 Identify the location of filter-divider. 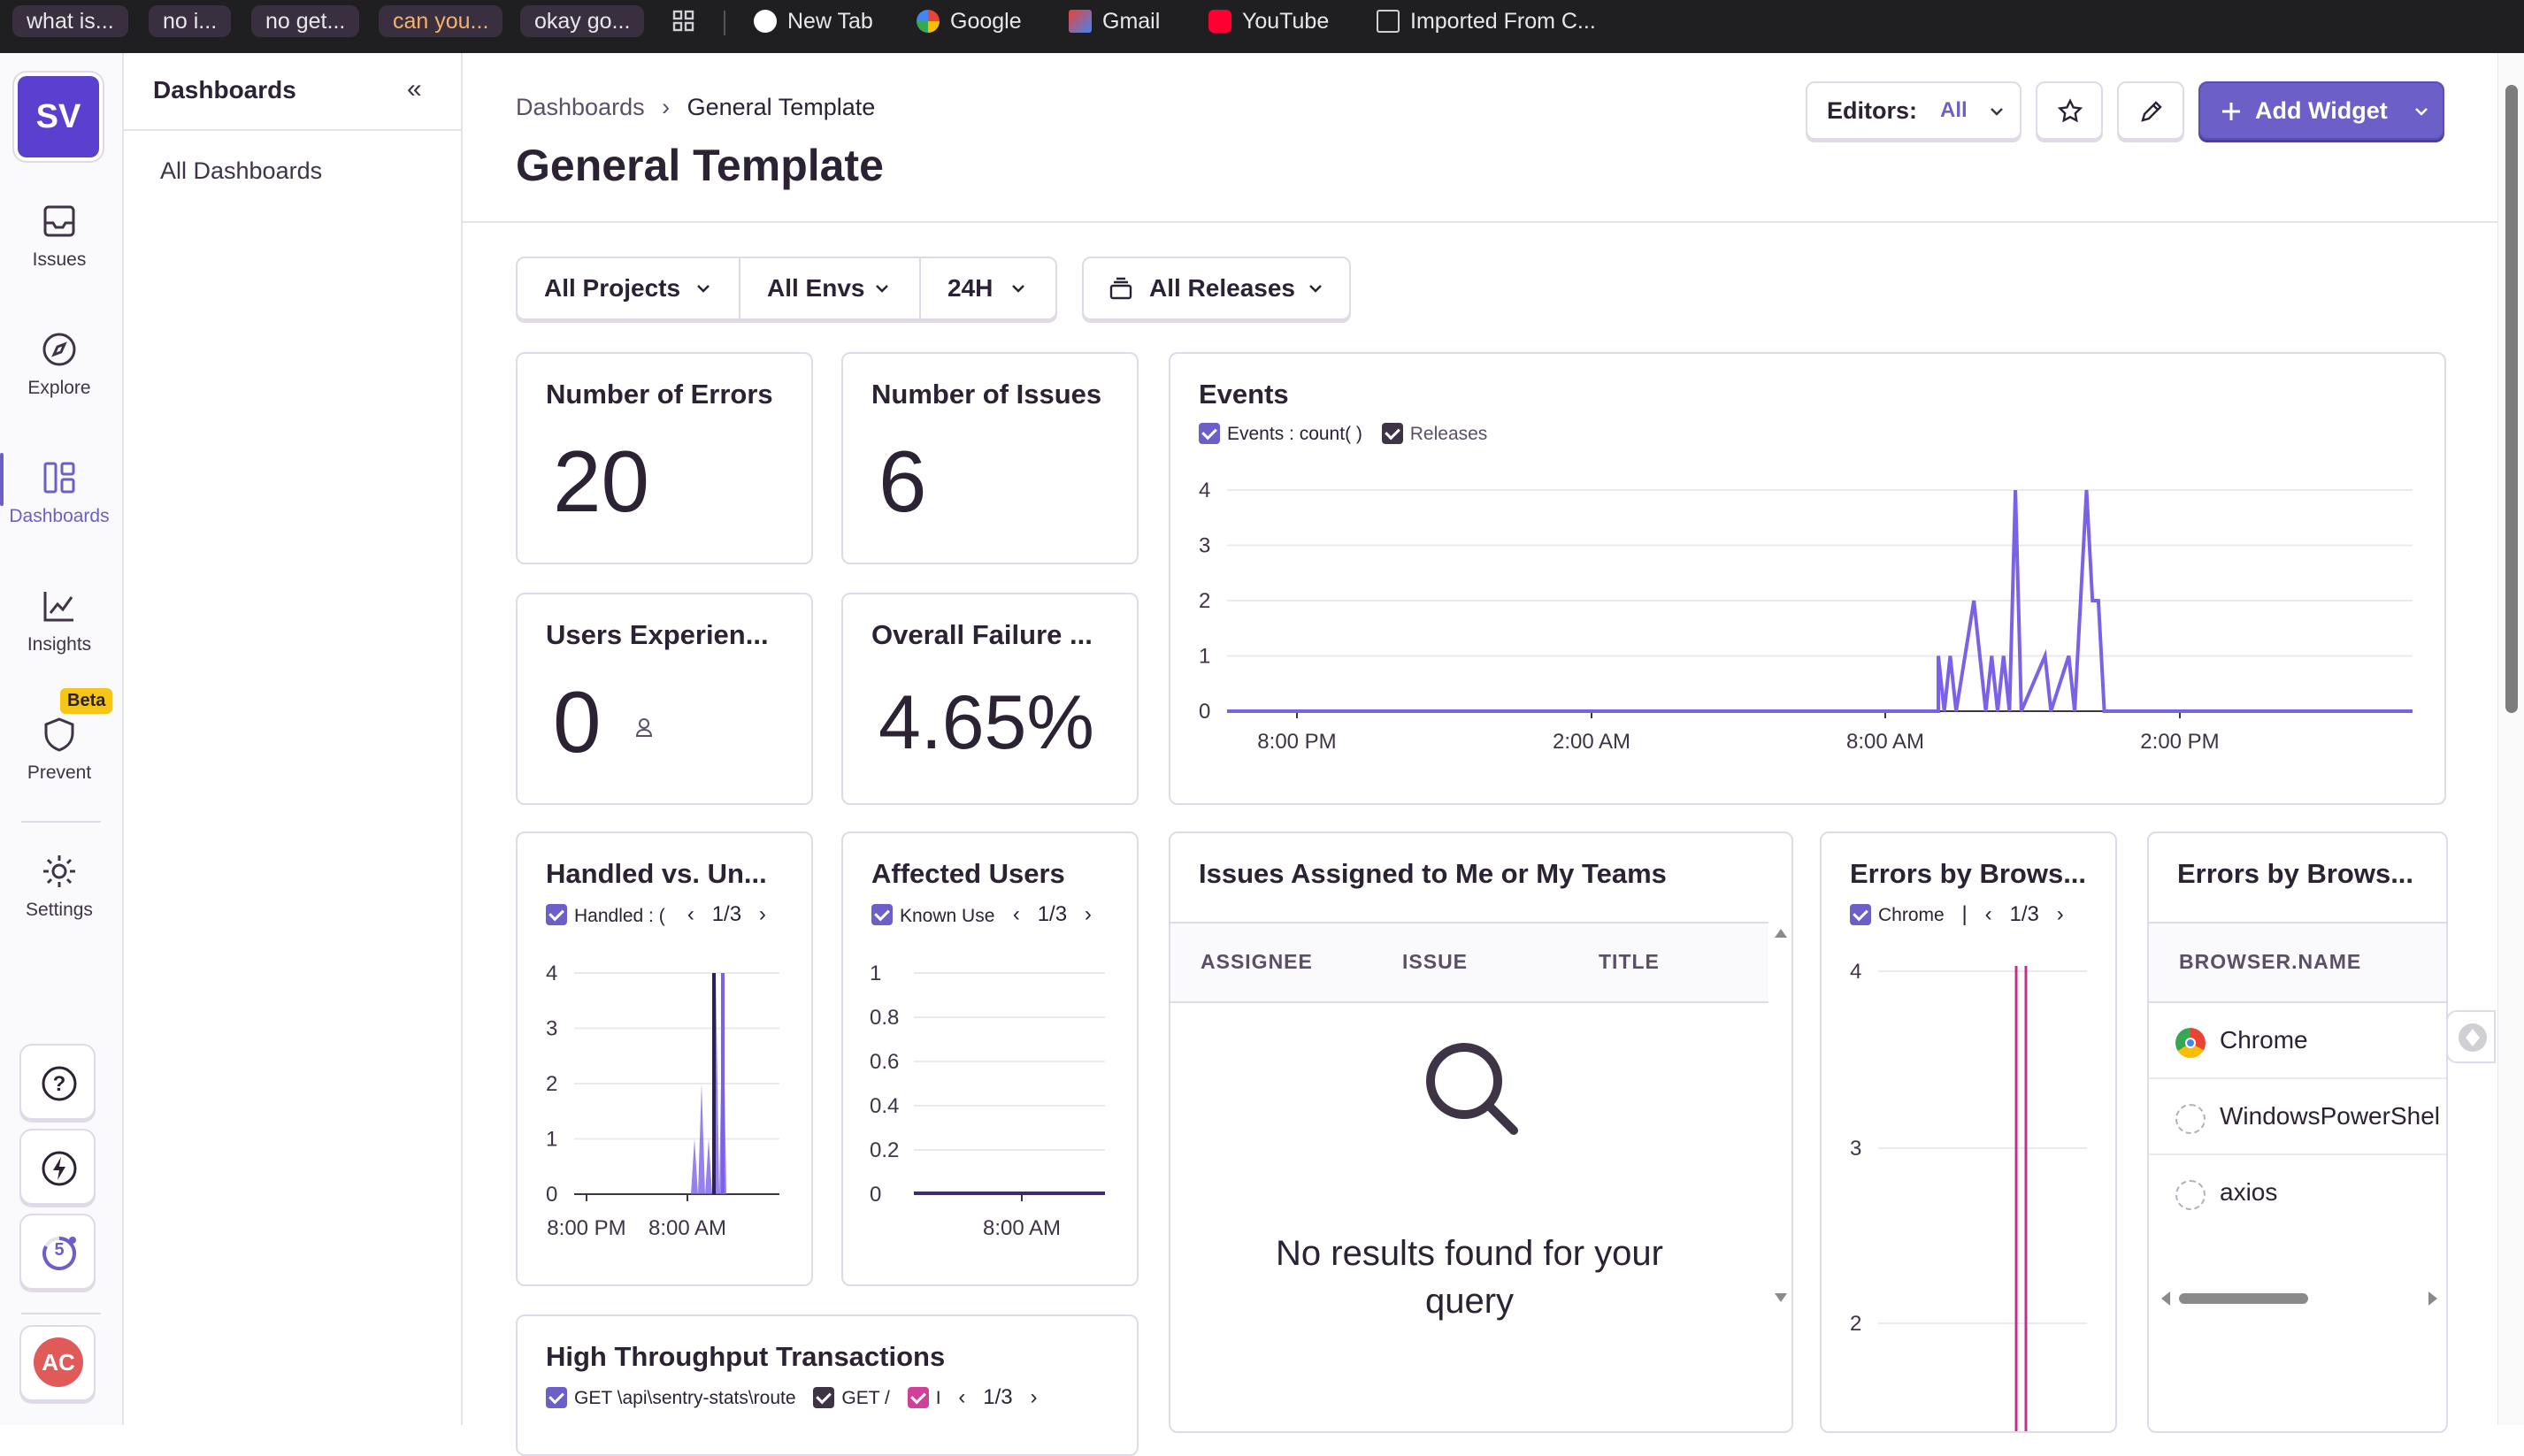
(920, 288).